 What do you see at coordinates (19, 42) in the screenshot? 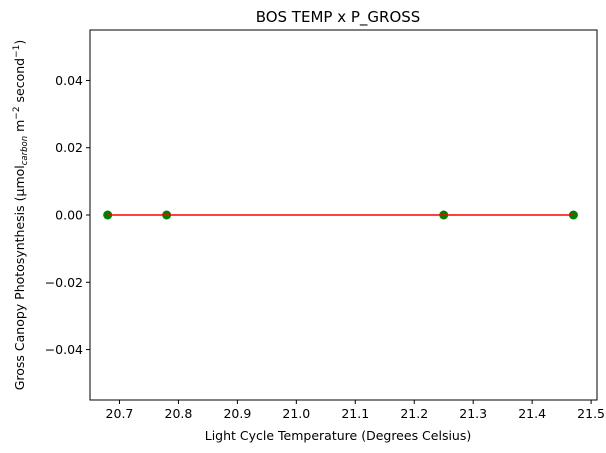
I see `y-axis-label-suffix: )` at bounding box center [19, 42].